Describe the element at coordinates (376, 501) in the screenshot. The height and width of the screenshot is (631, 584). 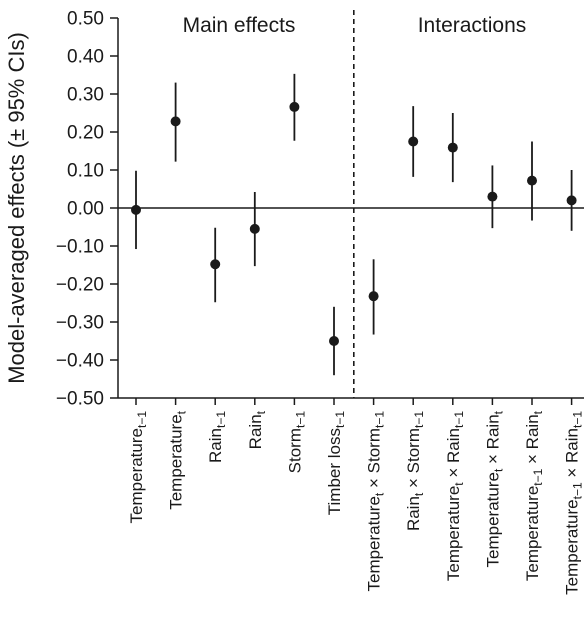
I see `x-tick-label: Temperaturet × Stormt−1` at that location.